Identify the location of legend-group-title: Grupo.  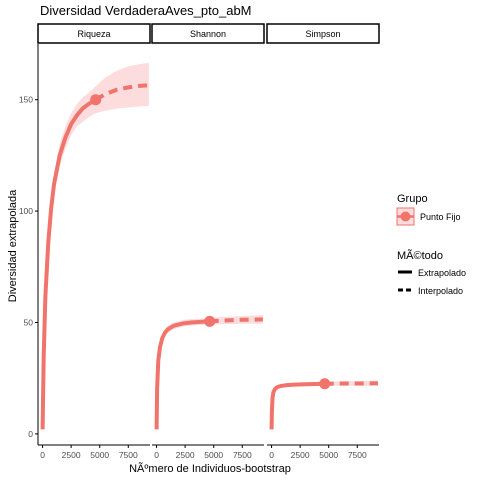
(412, 199).